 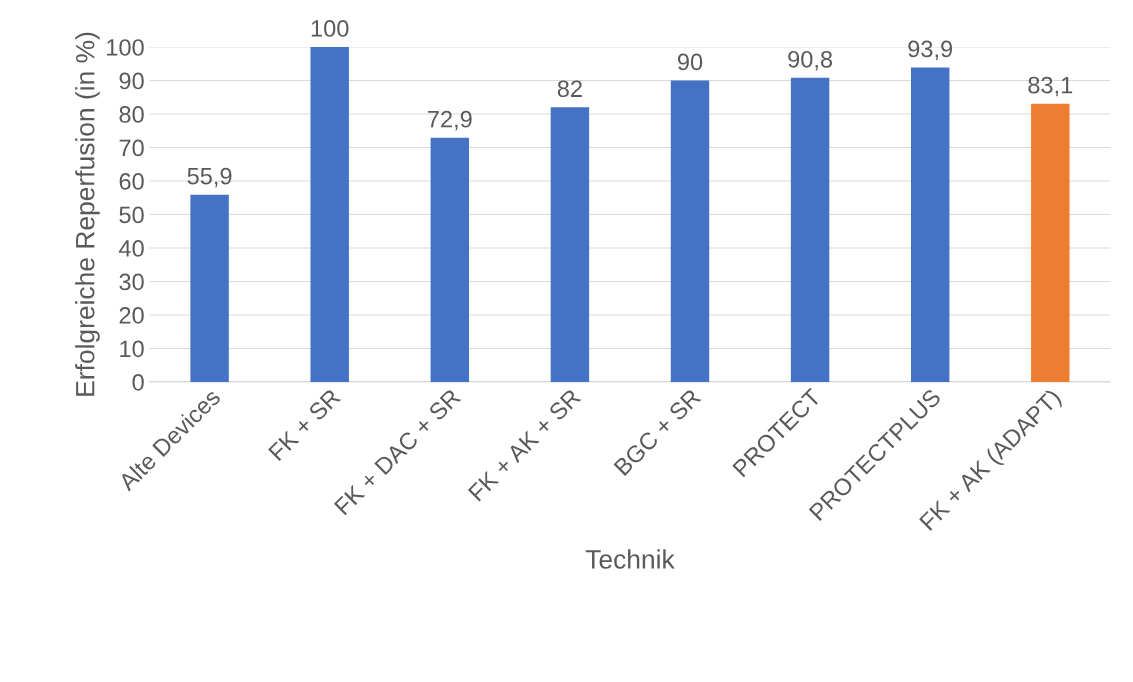 What do you see at coordinates (131, 215) in the screenshot?
I see `y-tick-label: 50` at bounding box center [131, 215].